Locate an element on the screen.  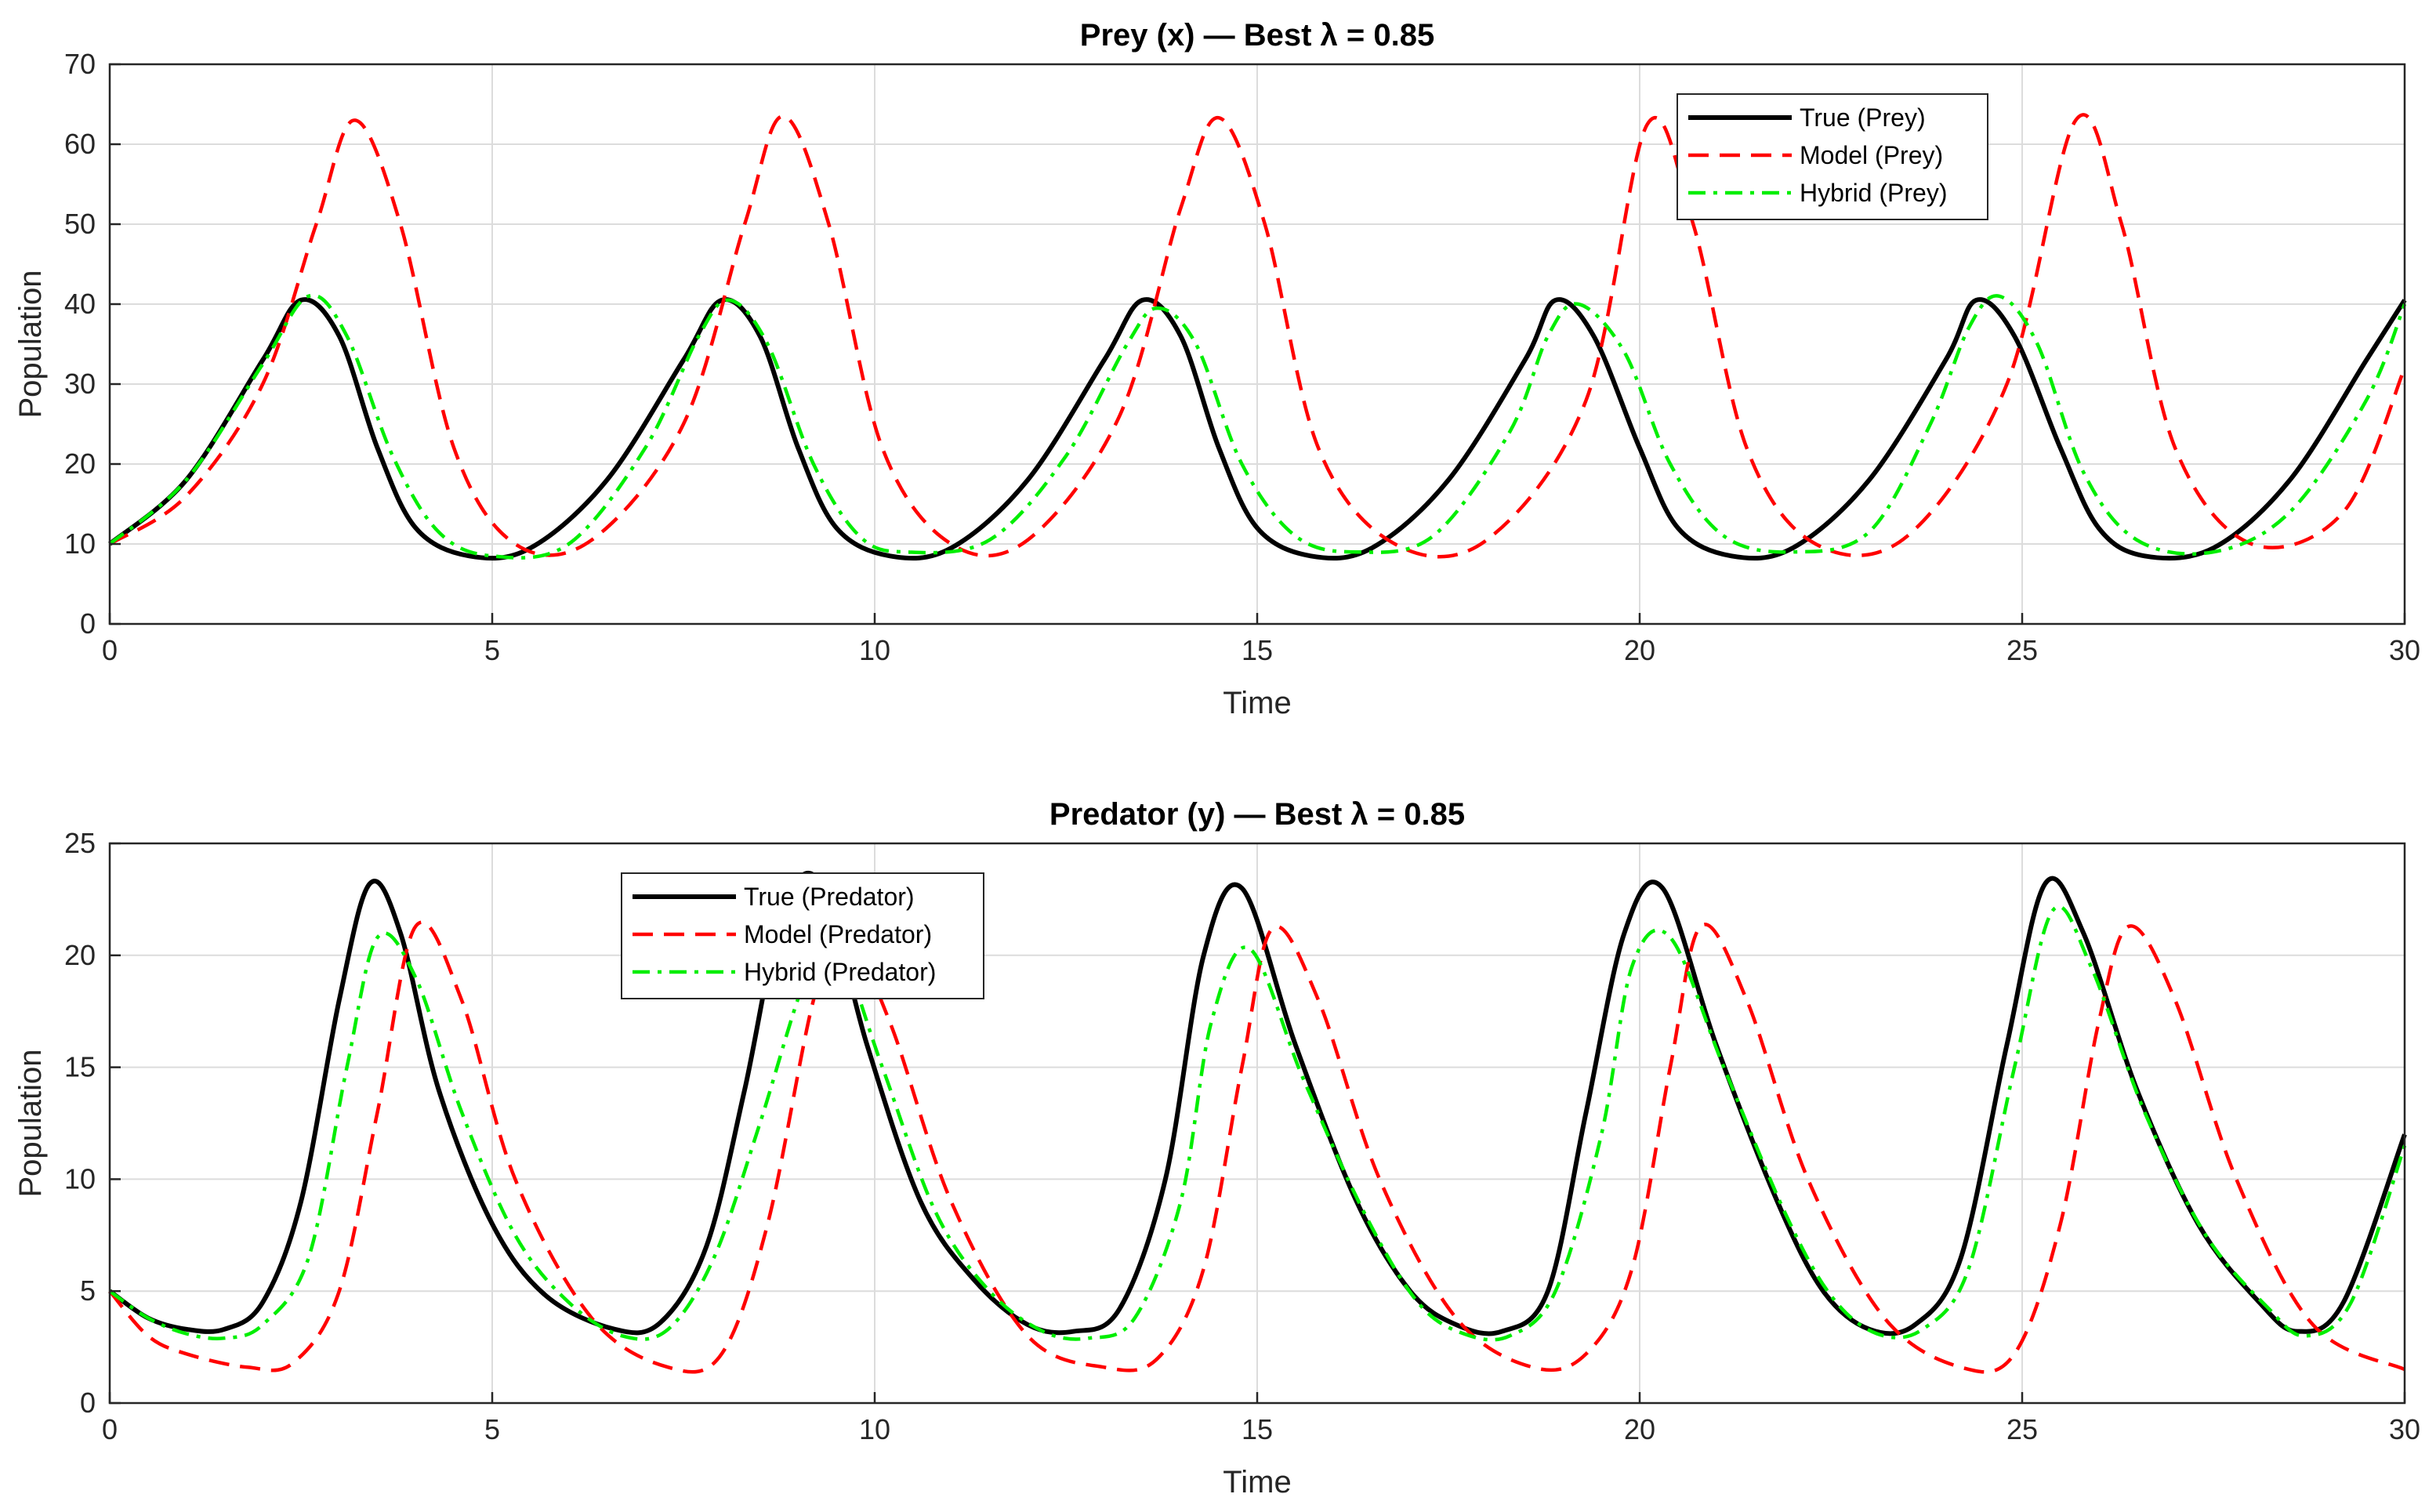
predator-y-ticks: 0 5 10 15 20 25 is located at coordinates (92, 1123).